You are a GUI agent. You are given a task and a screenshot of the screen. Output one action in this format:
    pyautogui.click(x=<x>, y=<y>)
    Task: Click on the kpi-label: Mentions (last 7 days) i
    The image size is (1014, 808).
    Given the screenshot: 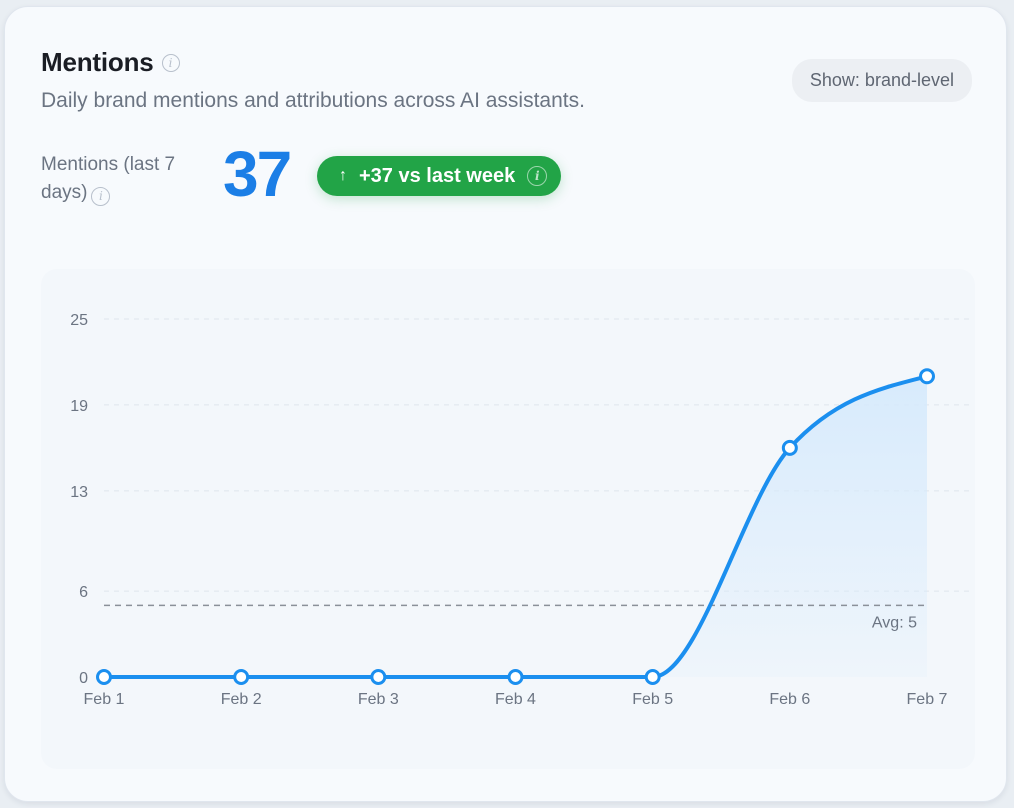 What is the action you would take?
    pyautogui.click(x=131, y=179)
    